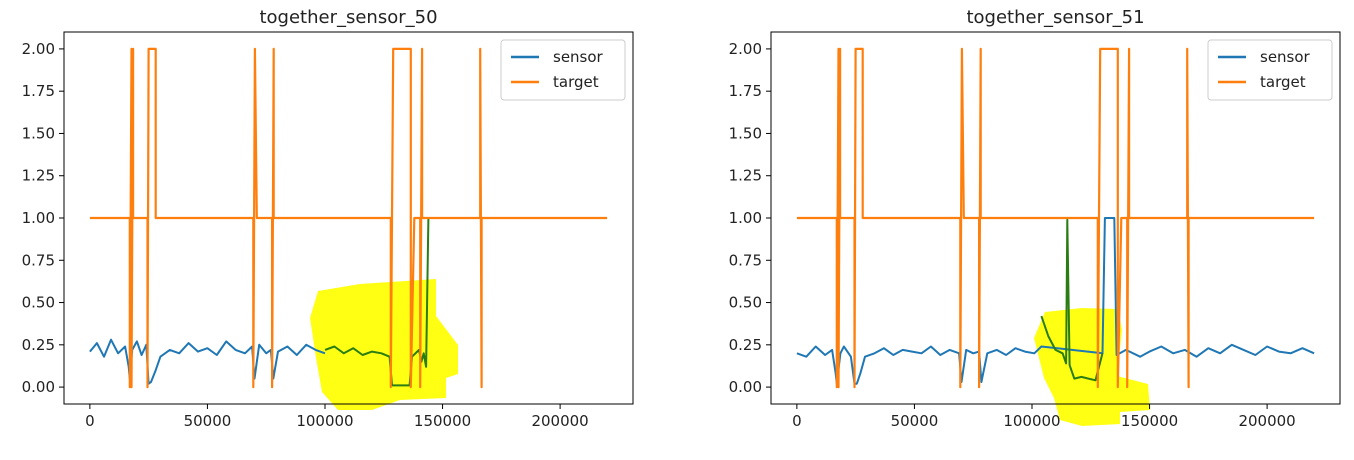  What do you see at coordinates (1055, 17) in the screenshot?
I see `chart-title: together_sensor_51` at bounding box center [1055, 17].